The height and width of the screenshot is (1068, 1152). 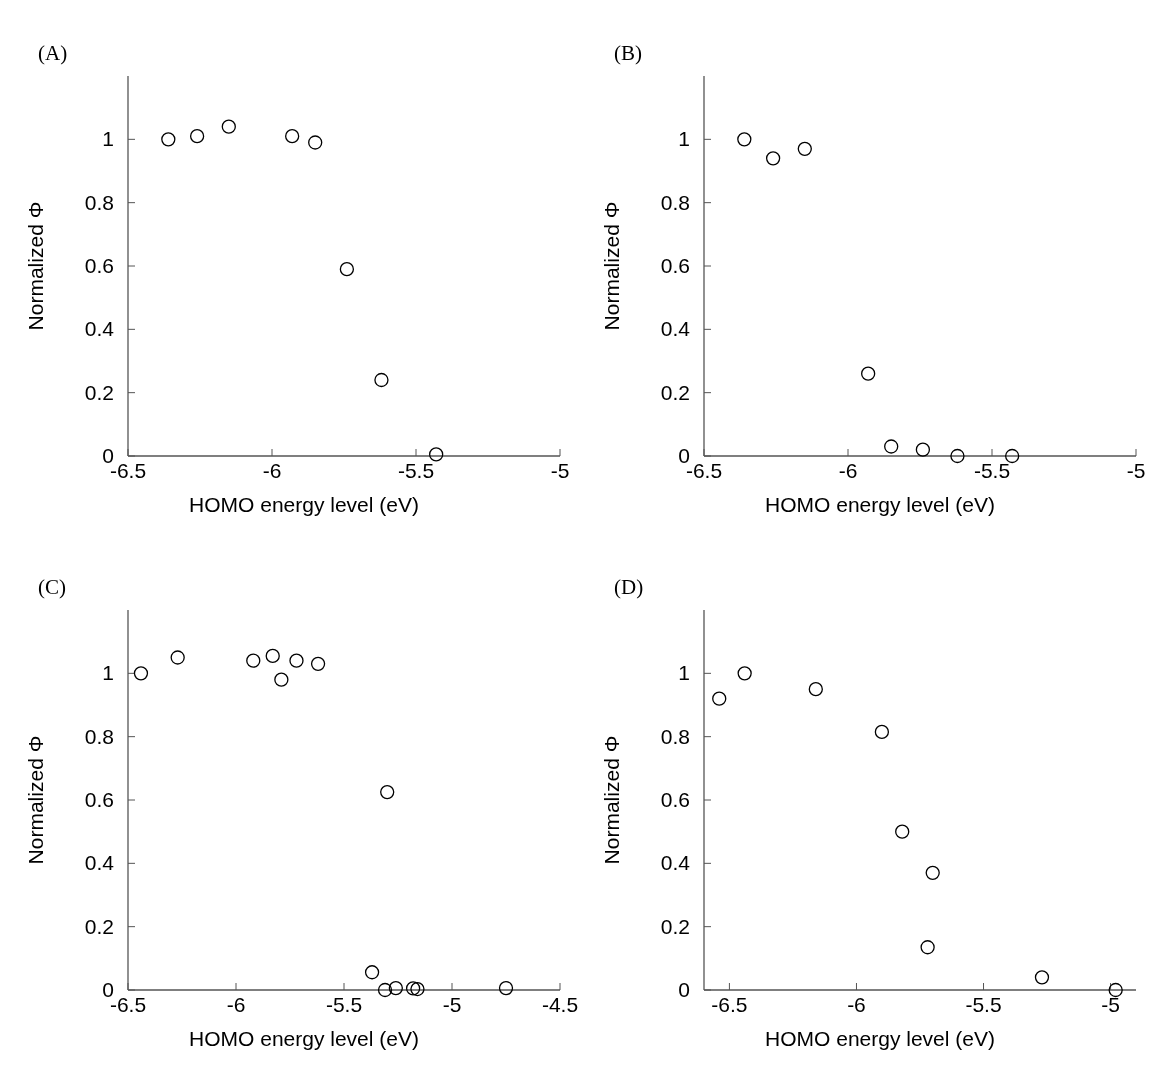 I want to click on x-tick-label: -4.5, so click(x=560, y=1004).